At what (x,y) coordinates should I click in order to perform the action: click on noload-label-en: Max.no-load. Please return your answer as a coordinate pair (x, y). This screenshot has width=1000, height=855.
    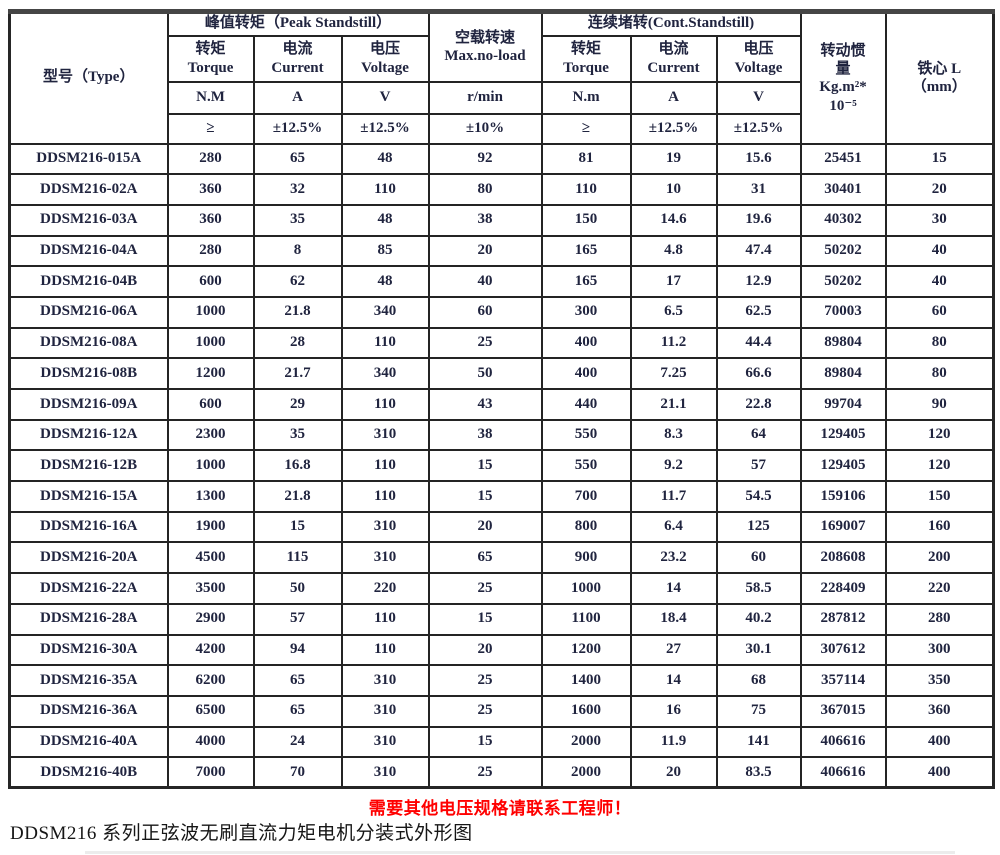
    Looking at the image, I should click on (485, 56).